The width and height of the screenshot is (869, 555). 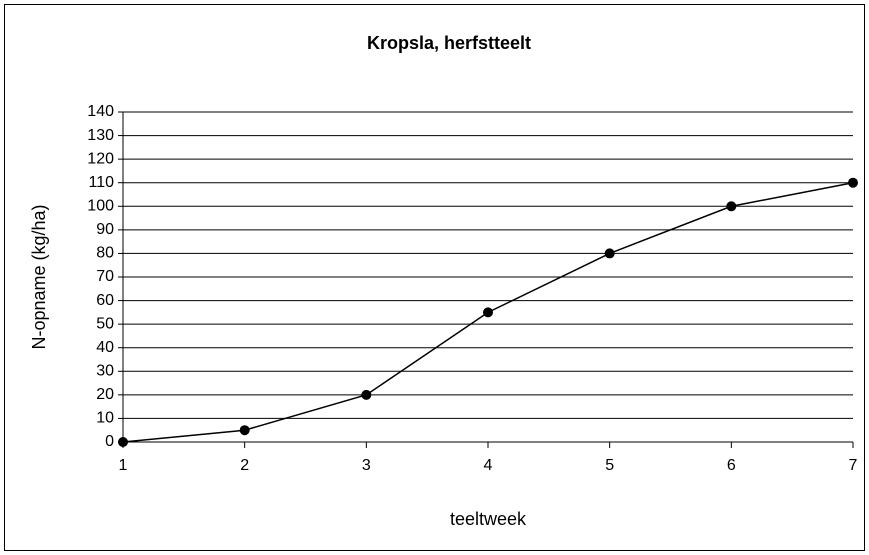 I want to click on x-tick-label: 2, so click(x=244, y=465).